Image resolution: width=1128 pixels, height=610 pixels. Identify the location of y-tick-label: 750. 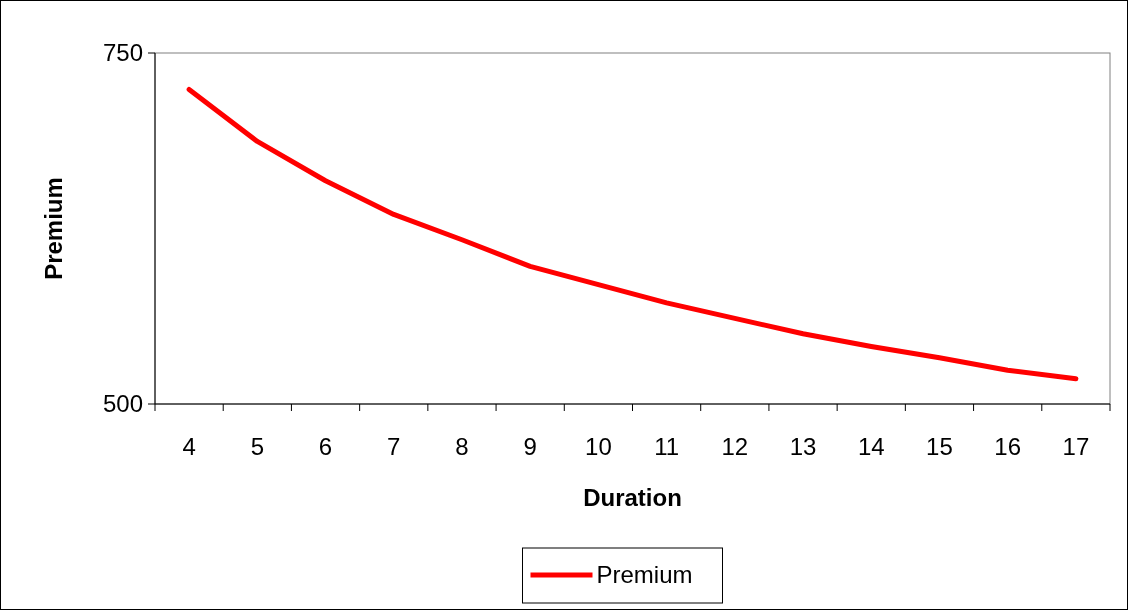
(122, 53).